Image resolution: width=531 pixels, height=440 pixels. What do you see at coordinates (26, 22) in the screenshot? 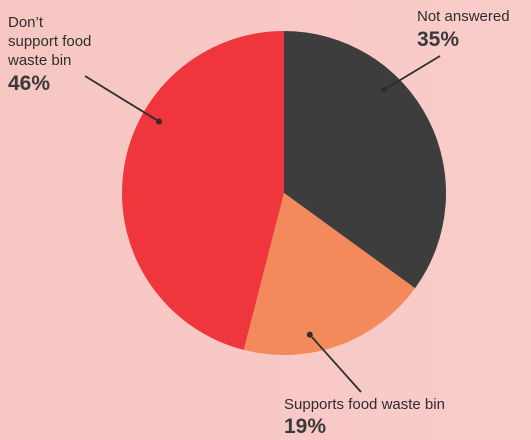
I see `label-dont-support-line-1: Don’t` at bounding box center [26, 22].